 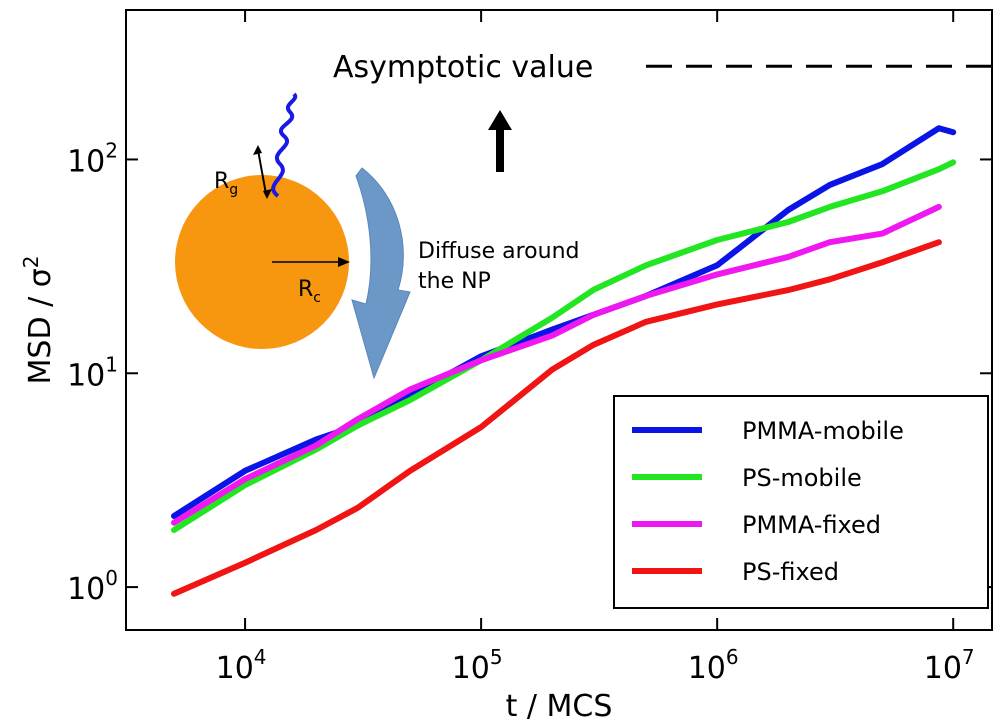 I want to click on rc-arrow-head, so click(x=344, y=262).